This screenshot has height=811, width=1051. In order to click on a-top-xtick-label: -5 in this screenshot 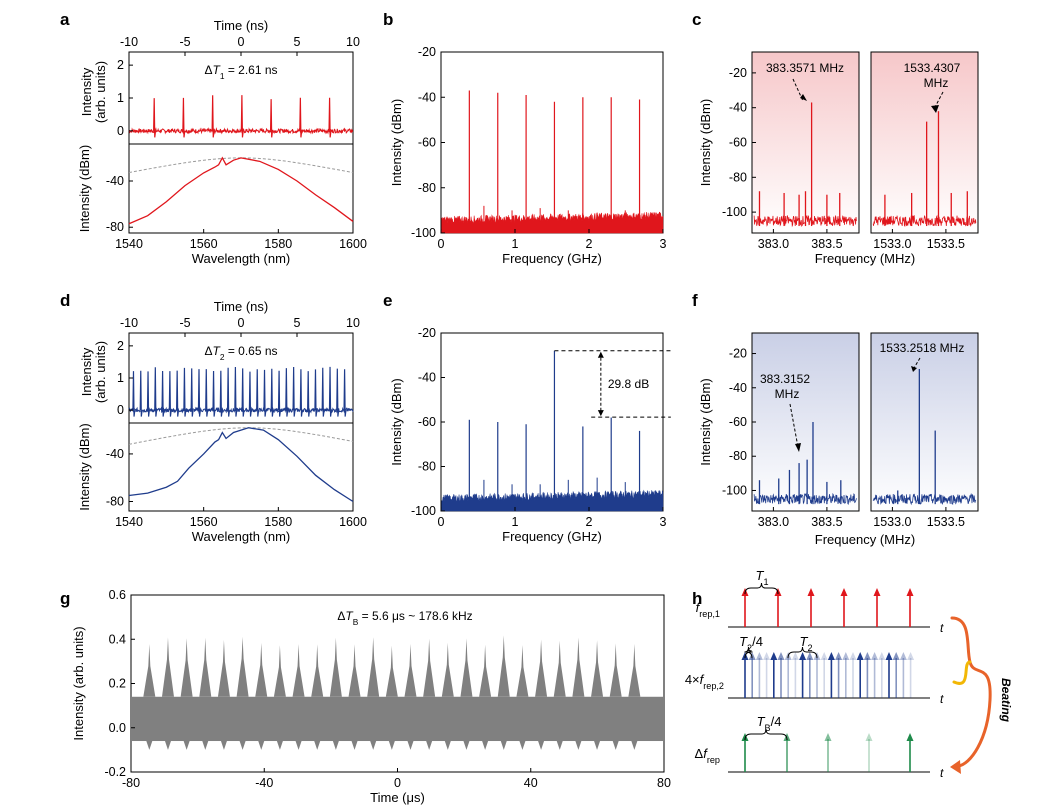, I will do `click(184, 42)`.